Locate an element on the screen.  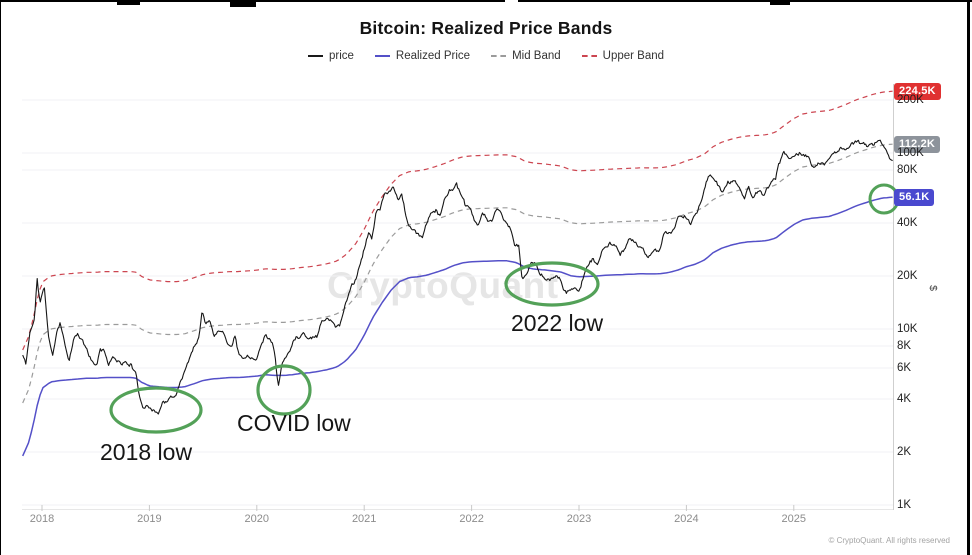
x-axis-tick-label: 2021 is located at coordinates (364, 519).